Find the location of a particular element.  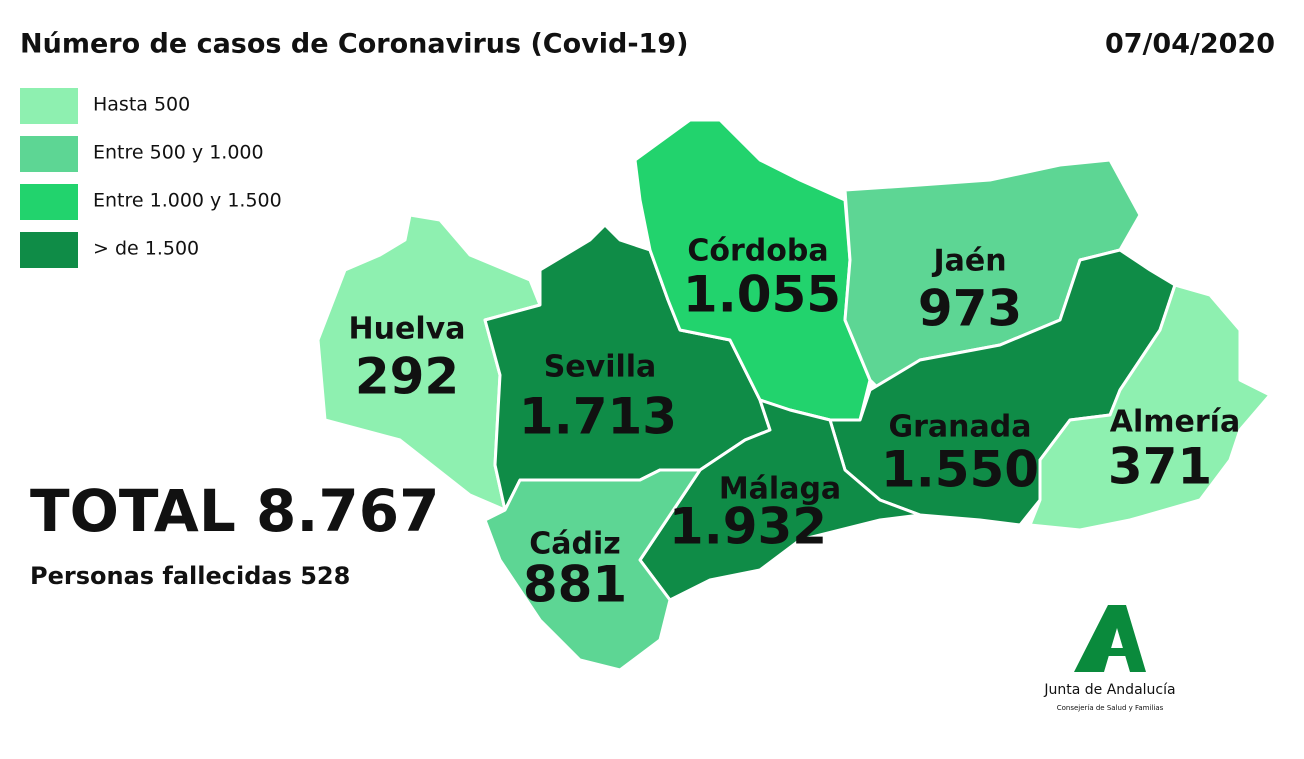

province-name: Granada is located at coordinates (960, 427).